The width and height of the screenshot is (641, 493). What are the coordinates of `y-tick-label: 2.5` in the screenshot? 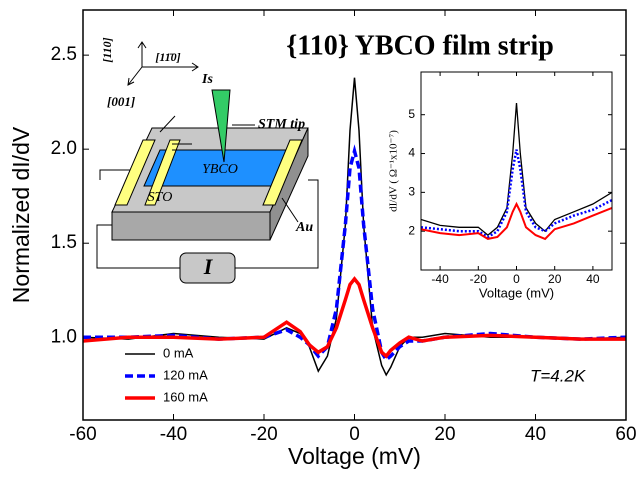 It's located at (64, 54).